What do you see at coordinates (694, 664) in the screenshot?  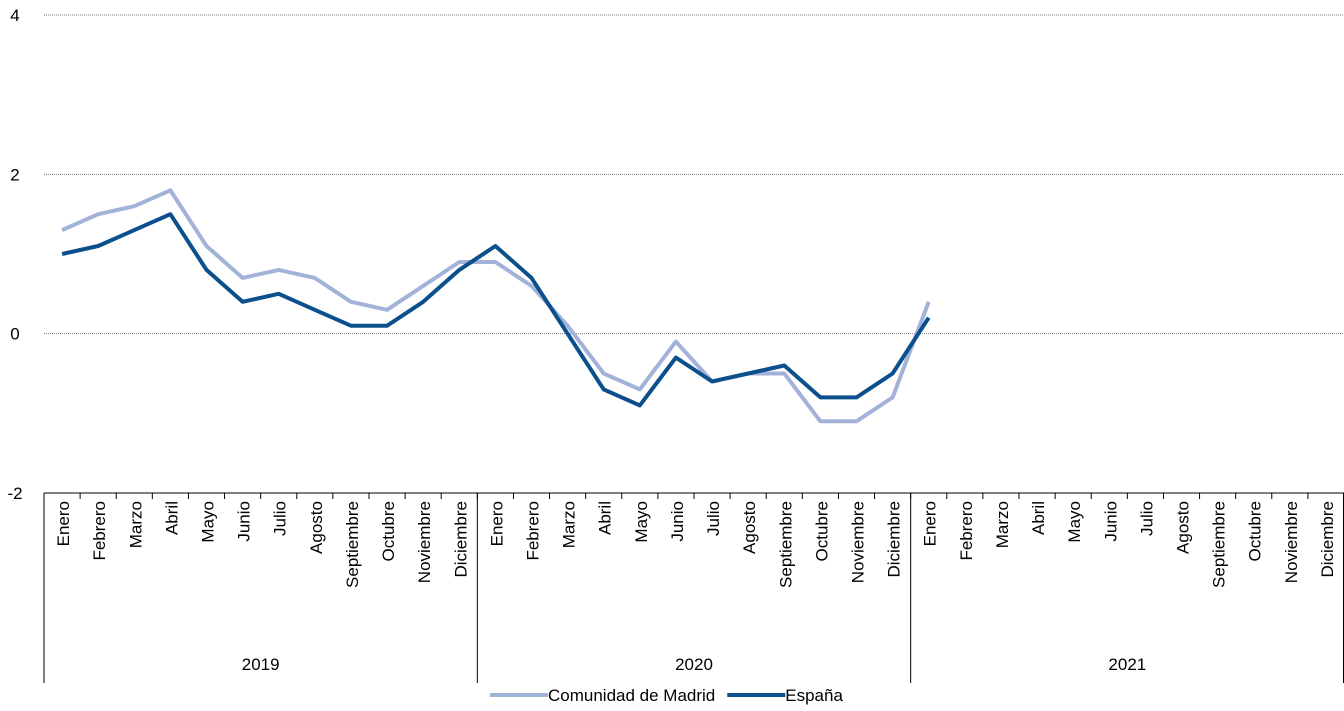 I see `year-label: 2020` at bounding box center [694, 664].